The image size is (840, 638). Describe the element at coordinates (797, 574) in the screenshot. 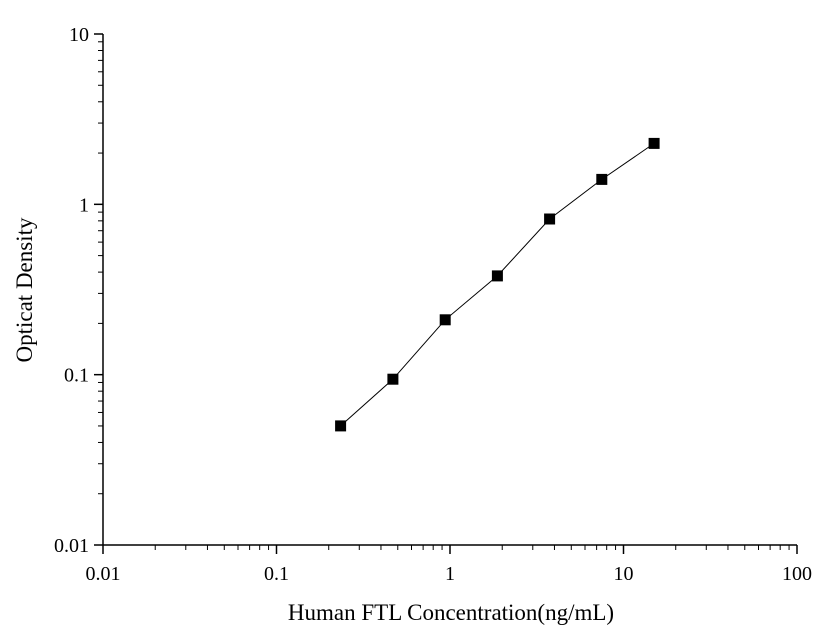

I see `x-tick-label: 100` at that location.